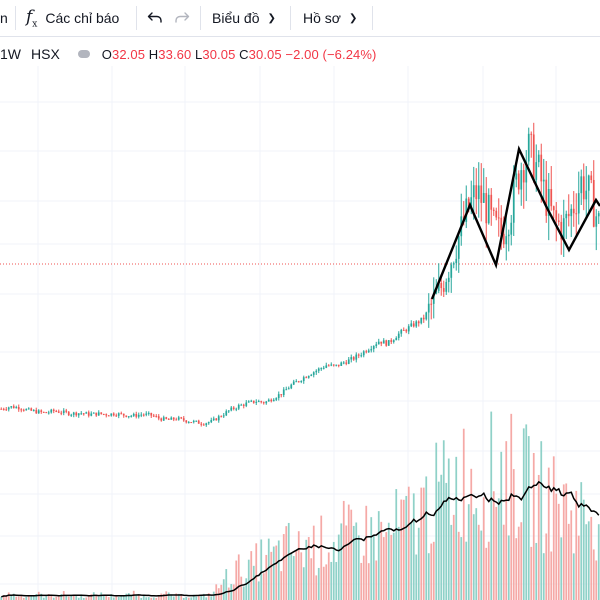 The width and height of the screenshot is (600, 600). Describe the element at coordinates (244, 18) in the screenshot. I see `chart-menu-button: Biểu đồ ❯` at that location.